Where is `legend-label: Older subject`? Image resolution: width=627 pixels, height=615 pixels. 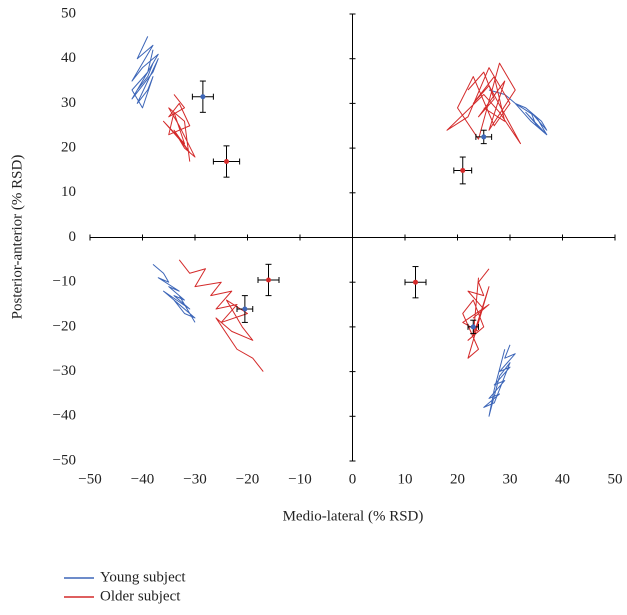
legend-label: Older subject is located at coordinates (140, 596).